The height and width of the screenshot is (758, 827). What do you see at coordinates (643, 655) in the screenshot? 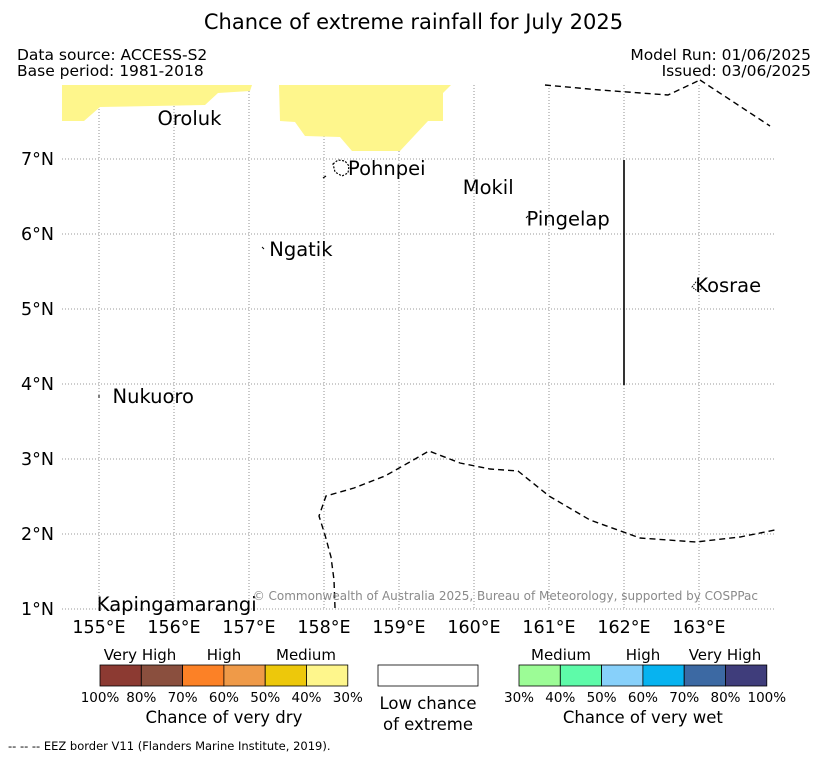
I see `wet-band-label: High` at bounding box center [643, 655].